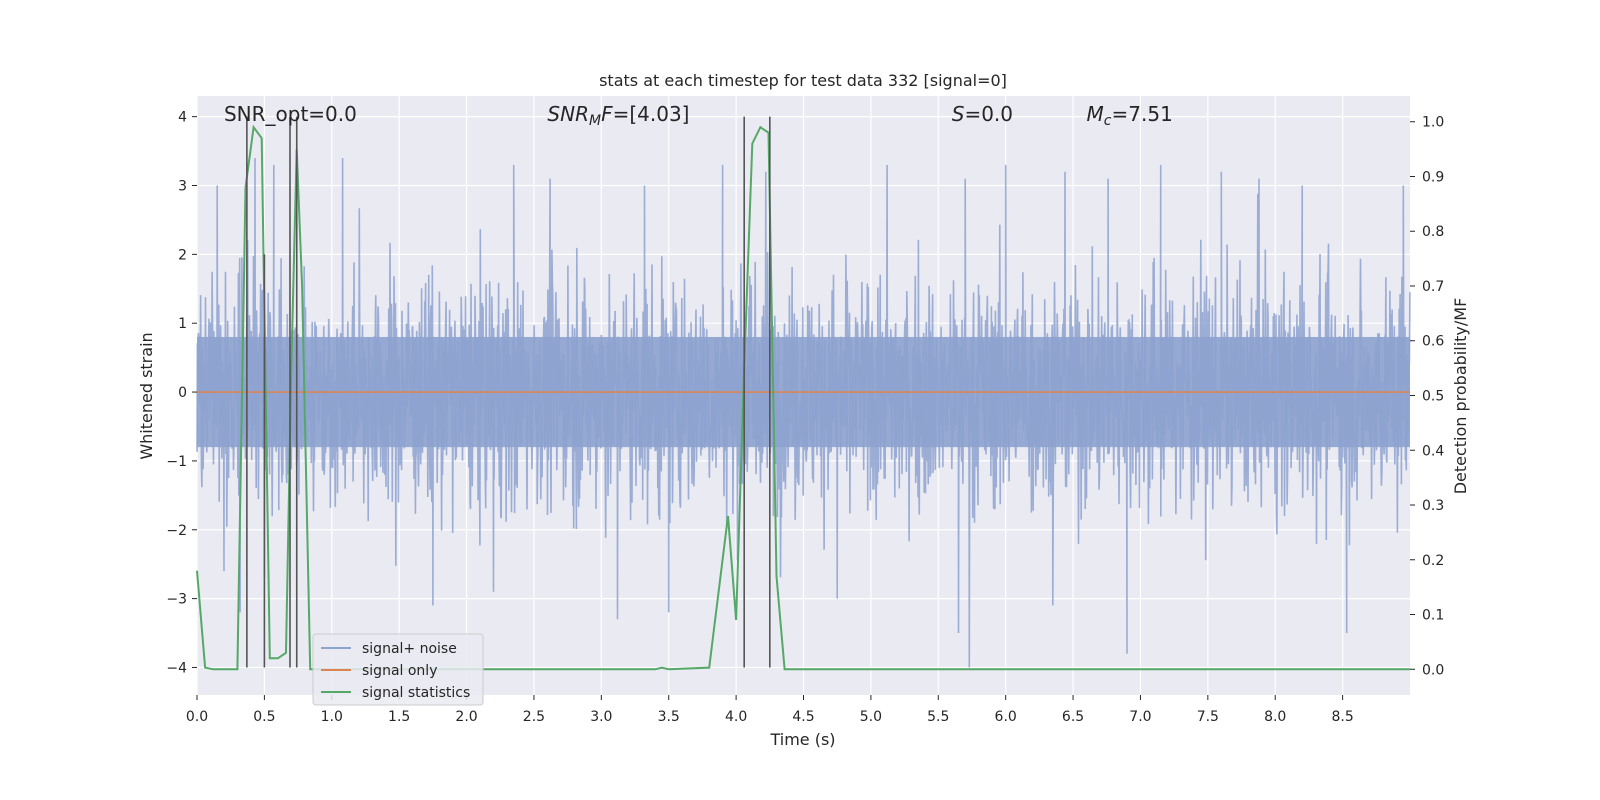 Image resolution: width=1600 pixels, height=800 pixels. What do you see at coordinates (1275, 717) in the screenshot?
I see `x-tick-label: 8.0` at bounding box center [1275, 717].